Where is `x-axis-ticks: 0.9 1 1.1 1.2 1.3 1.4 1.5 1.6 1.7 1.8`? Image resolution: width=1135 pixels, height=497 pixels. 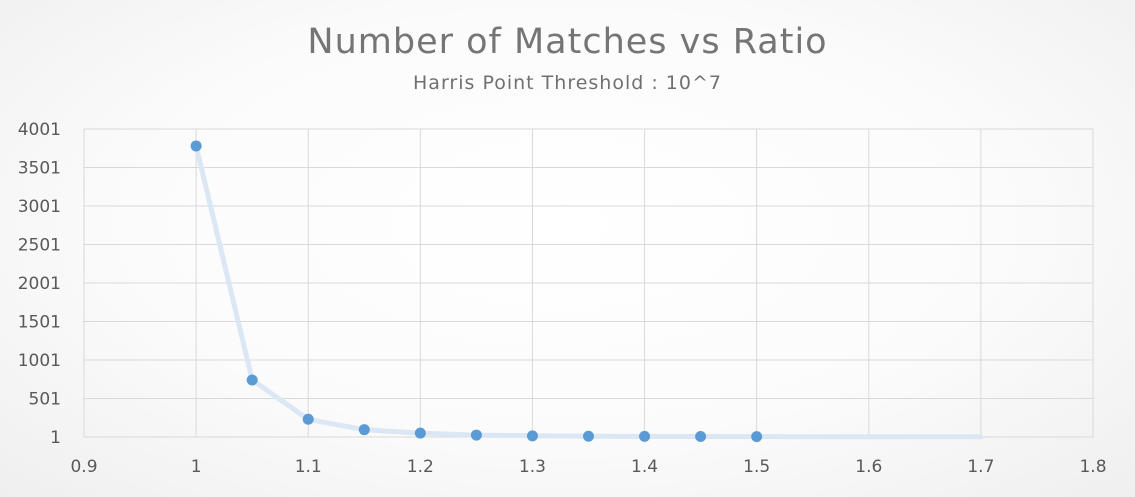
x-axis-ticks: 0.9 1 1.1 1.2 1.3 1.4 1.5 1.6 1.7 1.8 is located at coordinates (588, 467).